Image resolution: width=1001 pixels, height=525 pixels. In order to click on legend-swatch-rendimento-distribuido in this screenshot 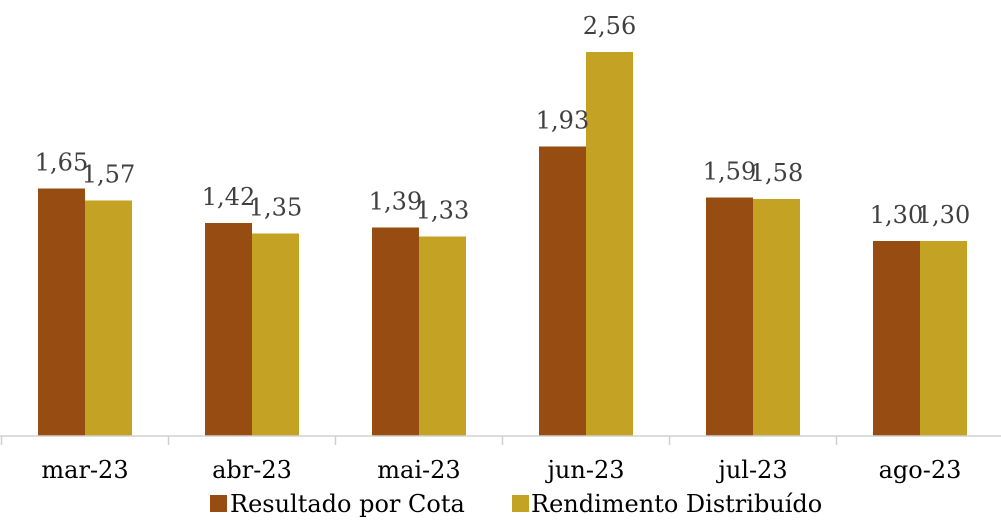, I will do `click(520, 503)`.